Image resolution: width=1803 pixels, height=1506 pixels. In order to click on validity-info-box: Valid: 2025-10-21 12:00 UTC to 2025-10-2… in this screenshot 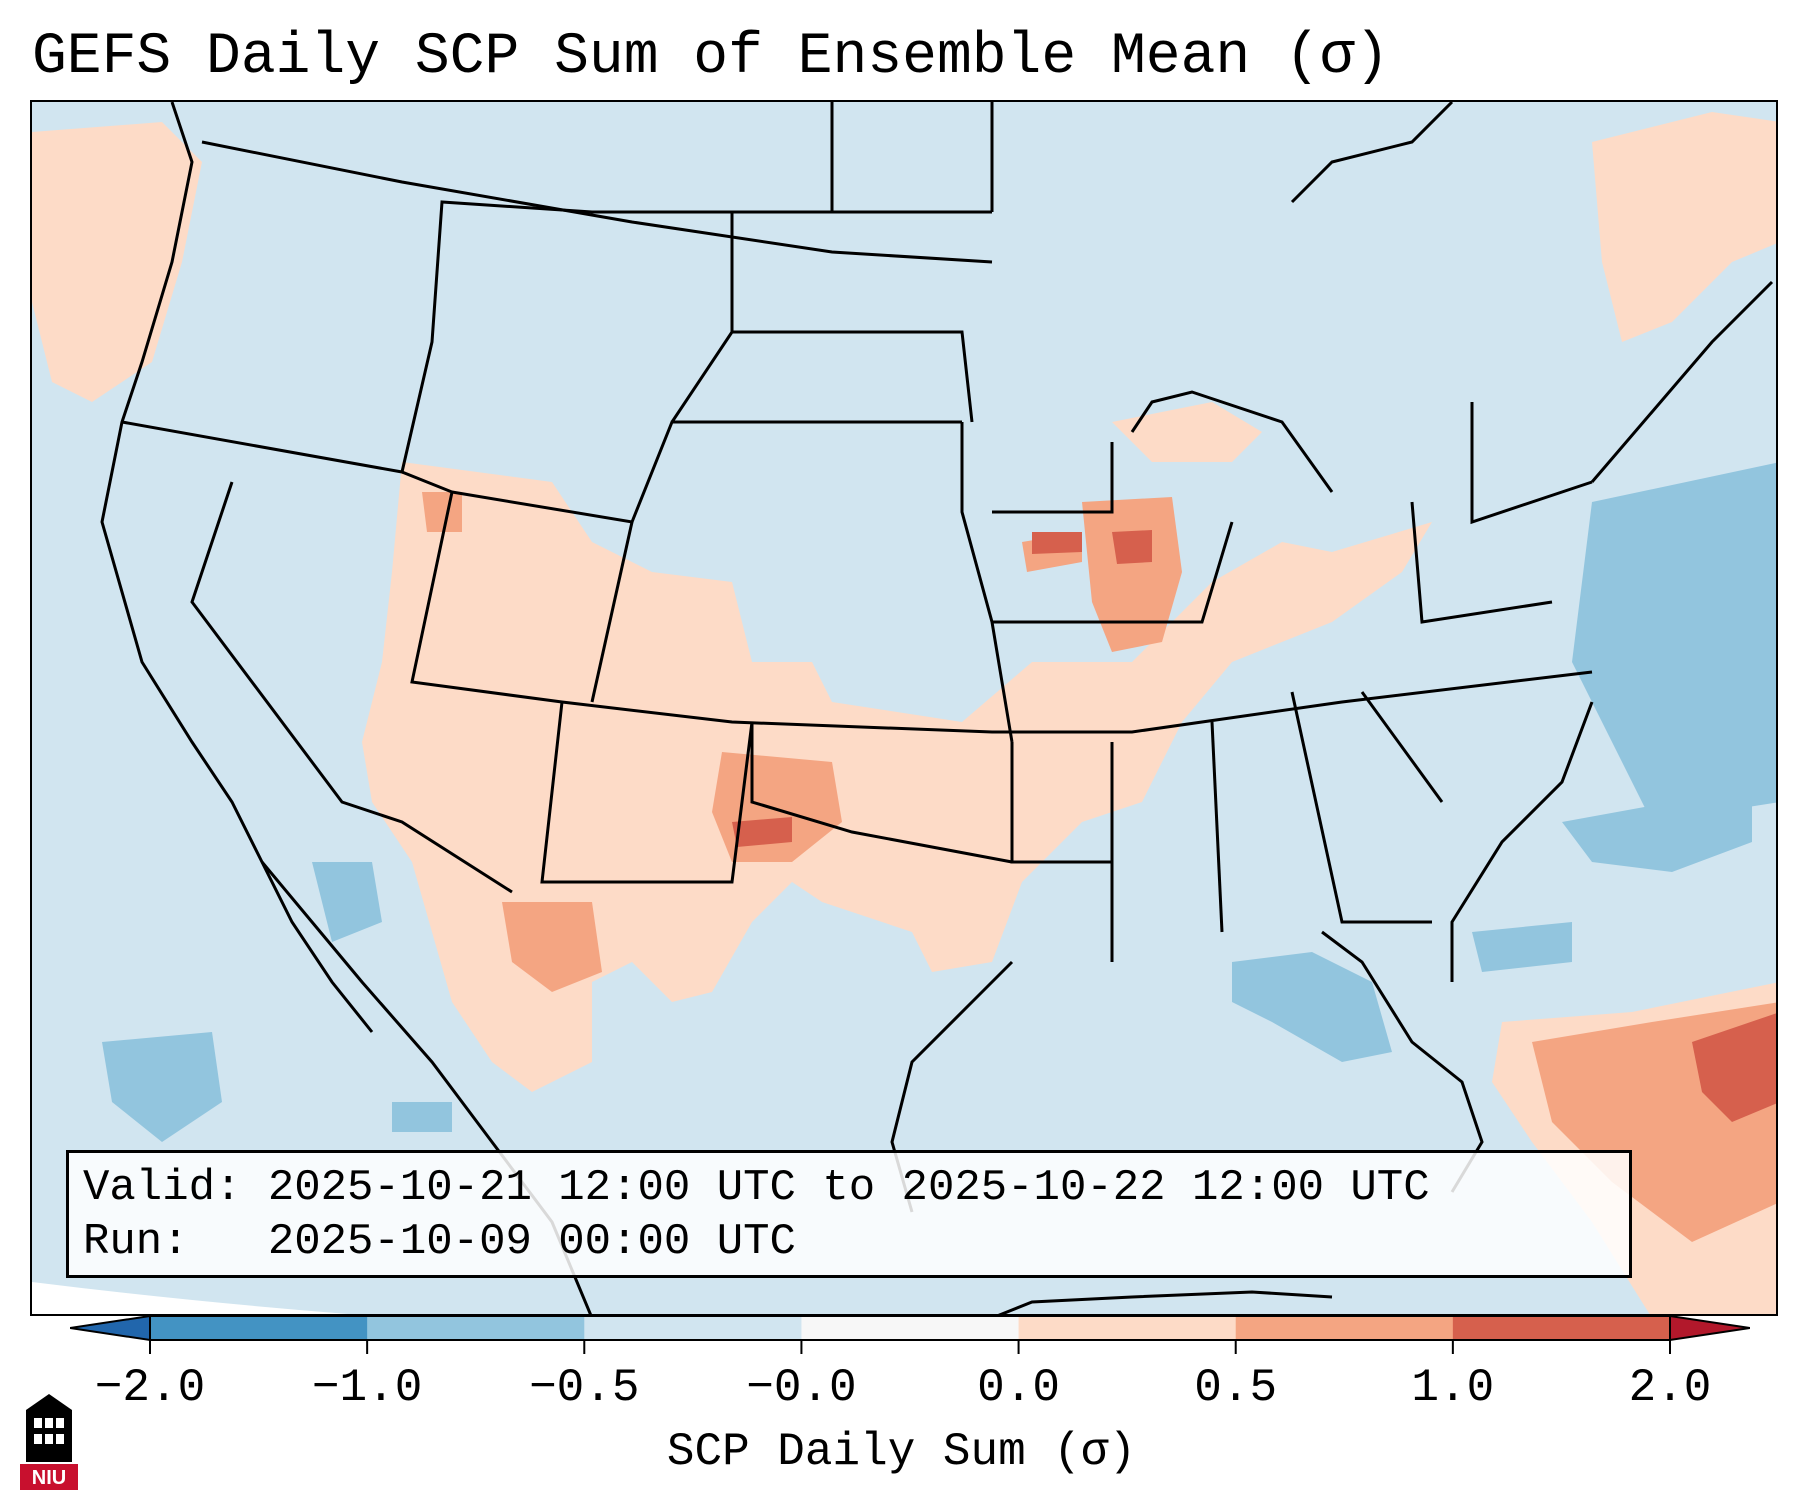, I will do `click(849, 1214)`.